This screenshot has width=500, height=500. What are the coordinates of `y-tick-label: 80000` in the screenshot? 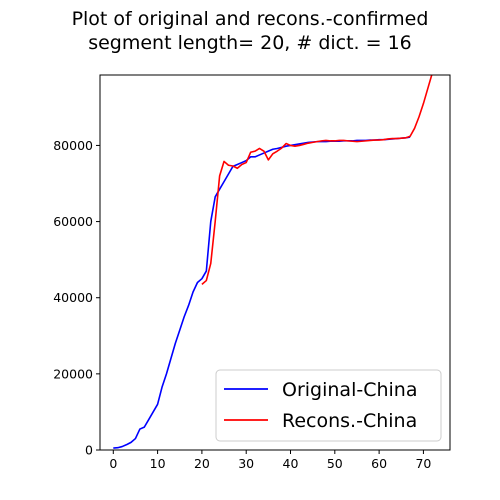 It's located at (73, 145).